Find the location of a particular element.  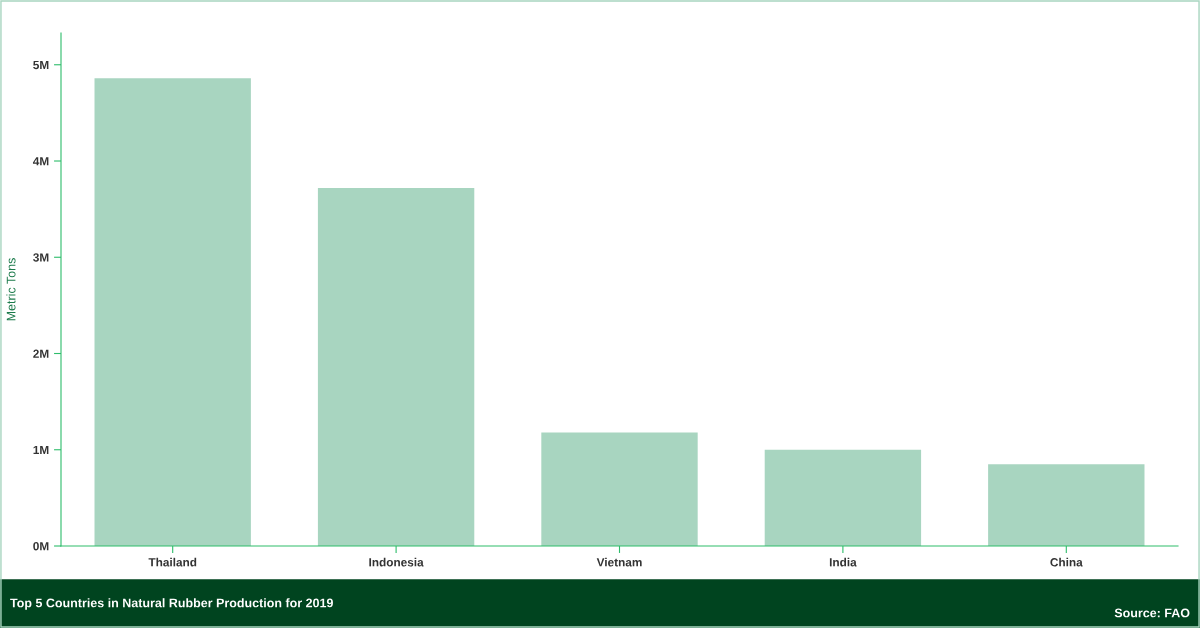

x-tick-label: India is located at coordinates (843, 562).